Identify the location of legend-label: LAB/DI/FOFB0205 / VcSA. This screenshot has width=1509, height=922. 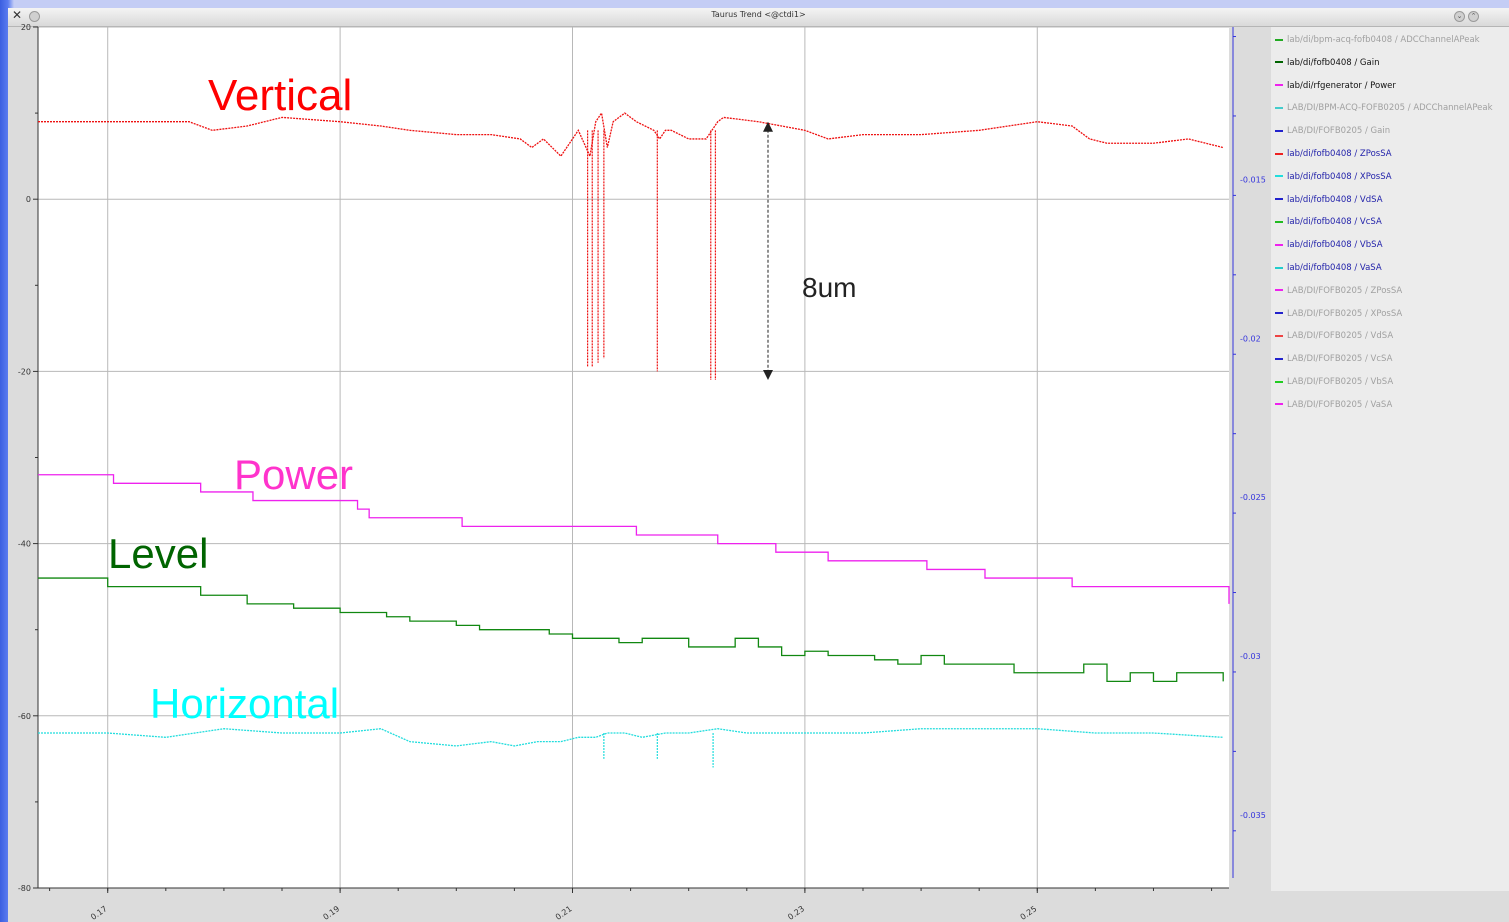
(1340, 359).